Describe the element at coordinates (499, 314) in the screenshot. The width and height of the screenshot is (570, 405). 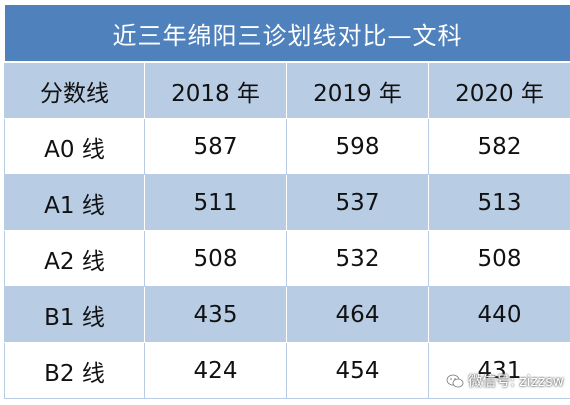
I see `cell-2020: 440` at that location.